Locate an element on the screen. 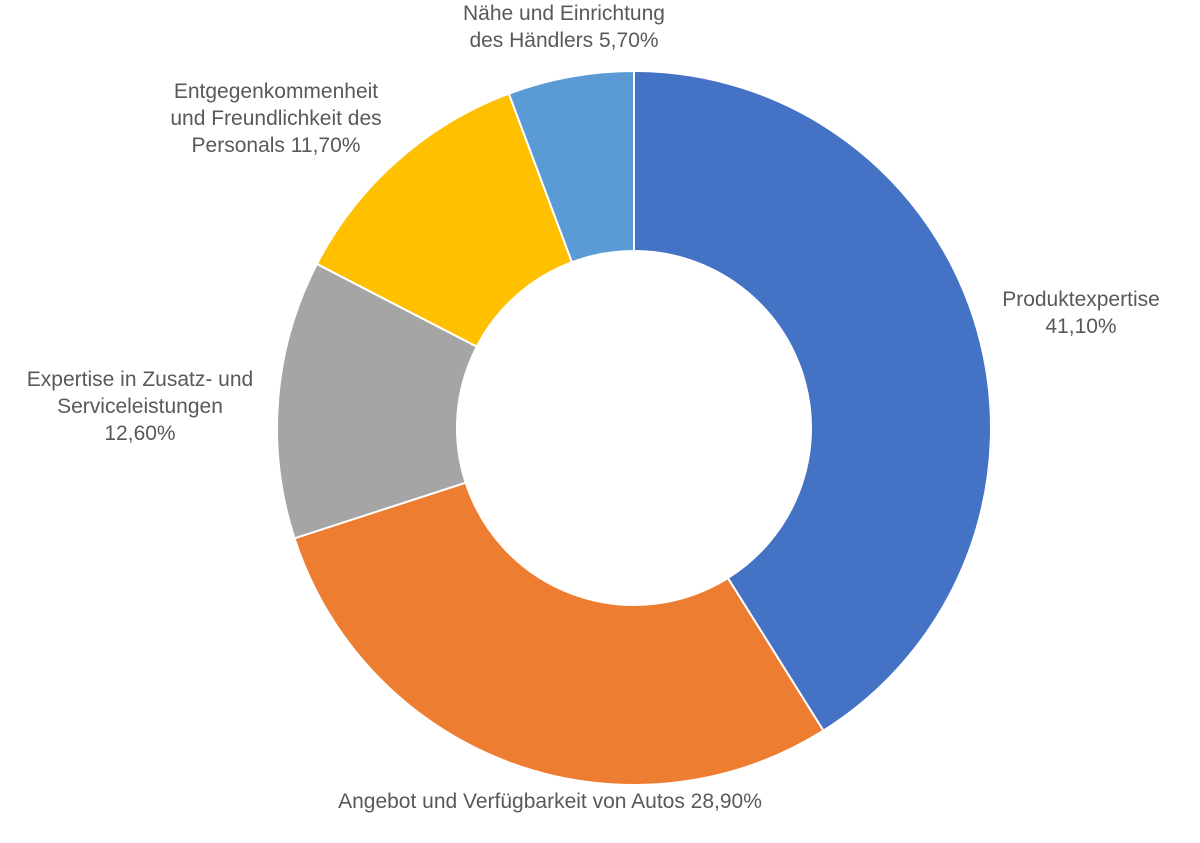 The width and height of the screenshot is (1200, 843). data-label-produktexpertise: Produktexpertise 41,10% is located at coordinates (1081, 313).